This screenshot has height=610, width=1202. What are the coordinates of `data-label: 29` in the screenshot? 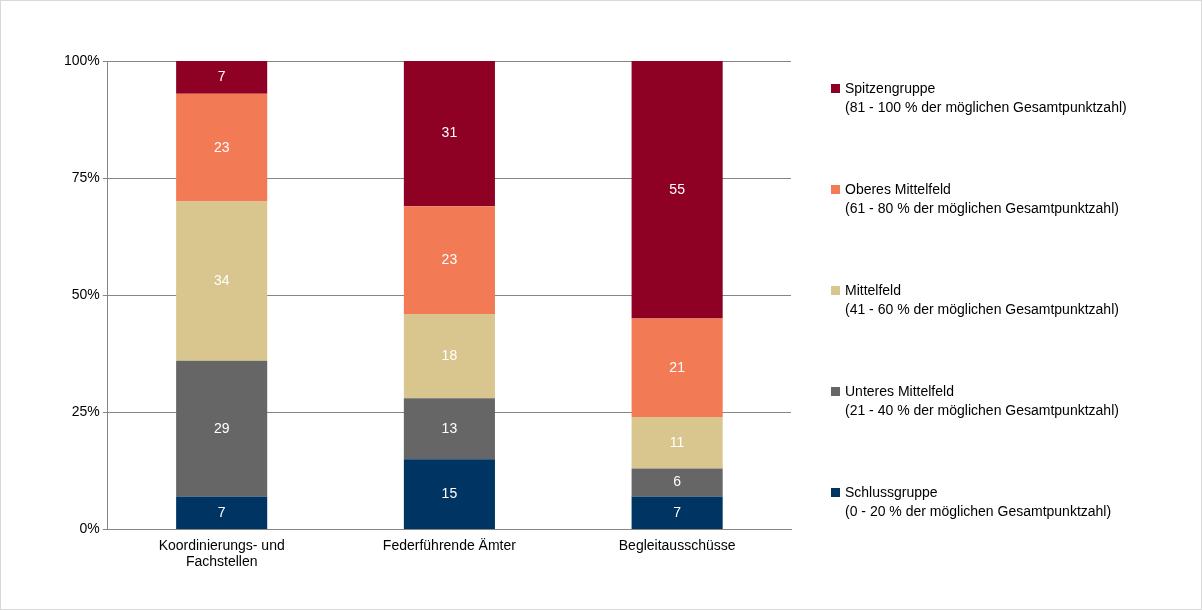 It's located at (221, 427).